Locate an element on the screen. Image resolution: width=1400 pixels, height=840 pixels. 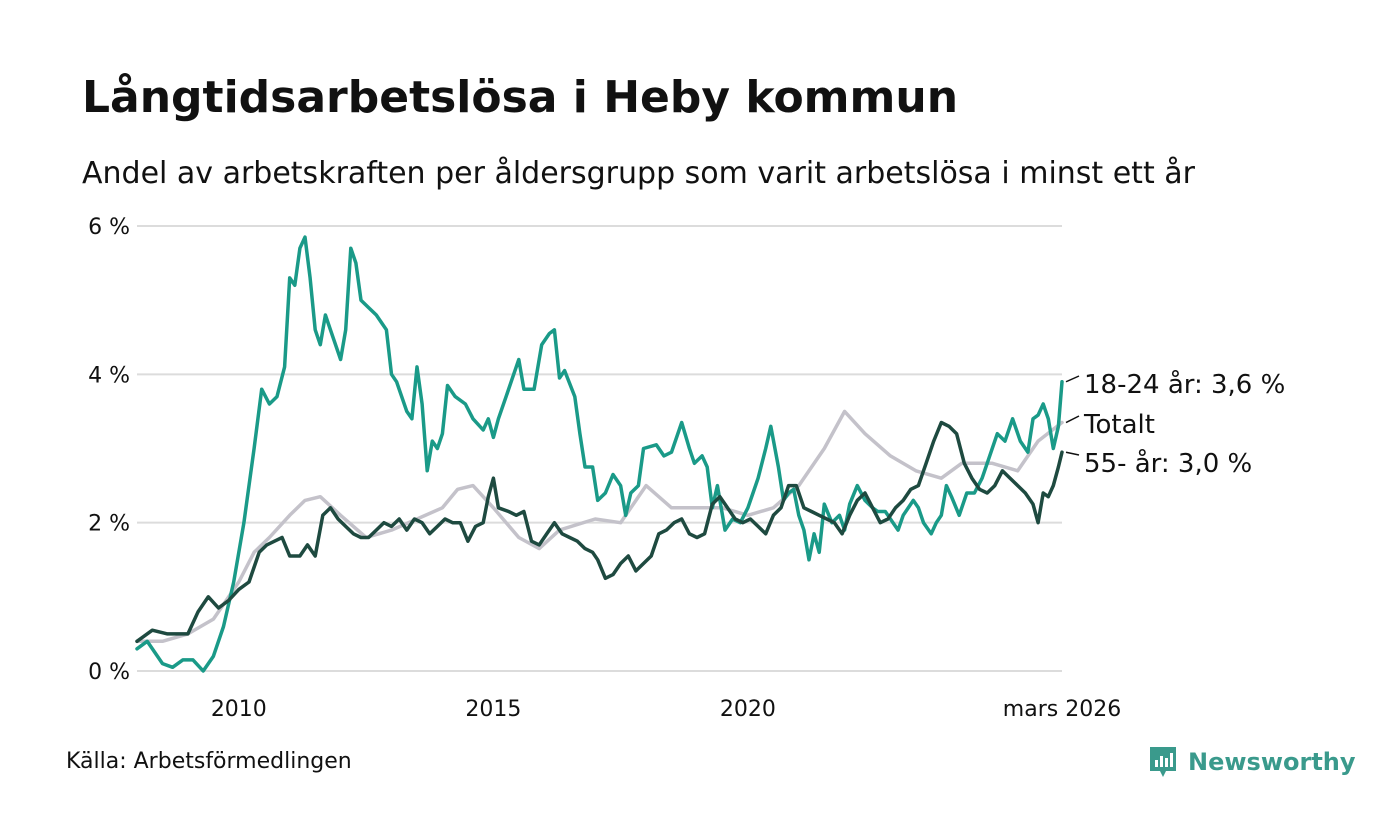
newsworthy-logo-icon is located at coordinates (1163, 762).